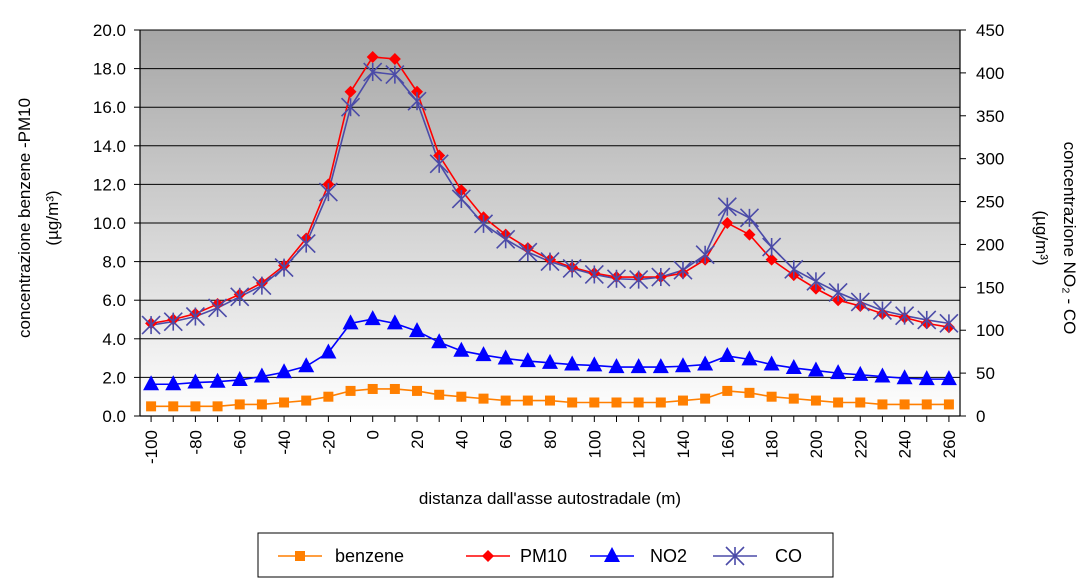 This screenshot has width=1077, height=579. What do you see at coordinates (24, 218) in the screenshot?
I see `left-axis-title-text: concentrazione benzene -PM10` at bounding box center [24, 218].